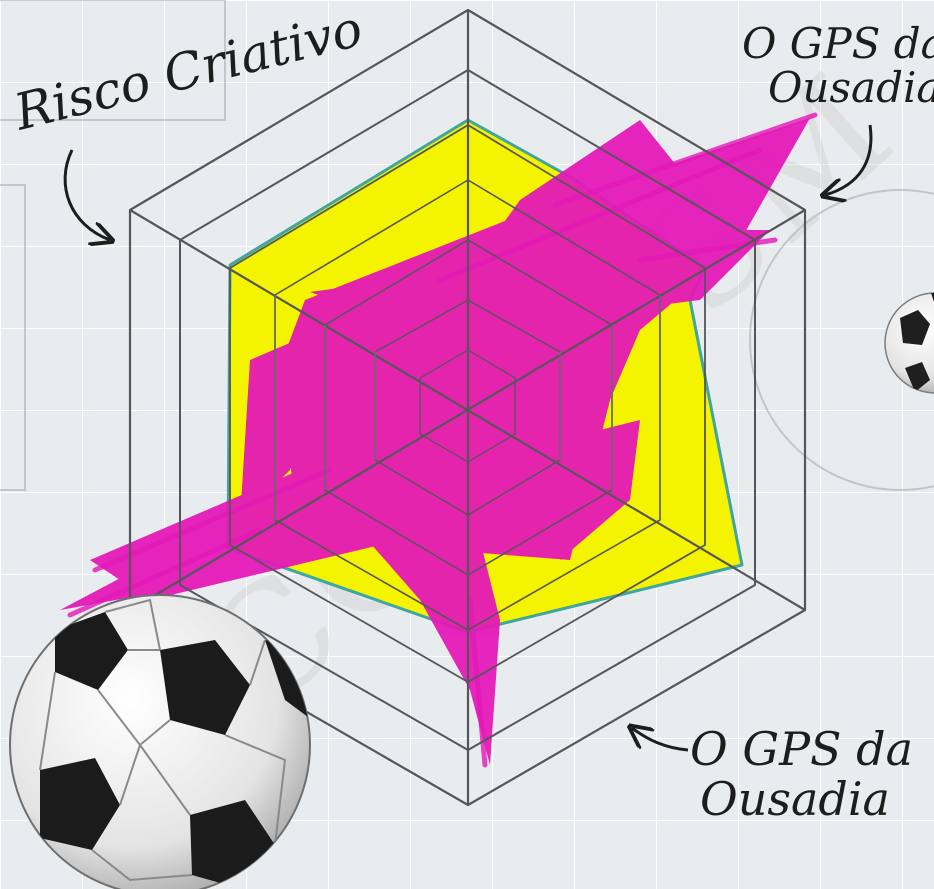 This screenshot has width=934, height=889. What do you see at coordinates (795, 799) in the screenshot?
I see `gps-label-bottom-line2: Ousadia` at bounding box center [795, 799].